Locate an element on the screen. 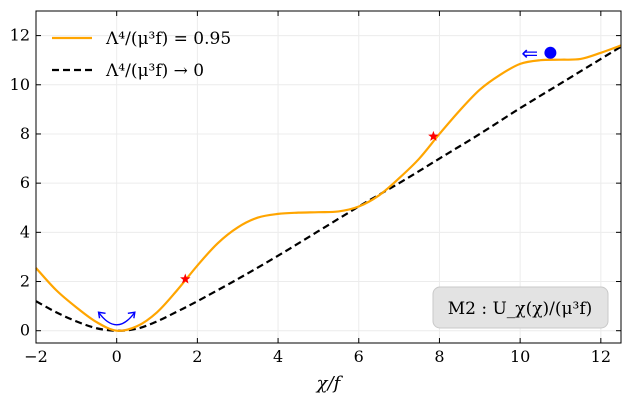 The width and height of the screenshot is (632, 402). y-tick-label: 2 is located at coordinates (25, 281).